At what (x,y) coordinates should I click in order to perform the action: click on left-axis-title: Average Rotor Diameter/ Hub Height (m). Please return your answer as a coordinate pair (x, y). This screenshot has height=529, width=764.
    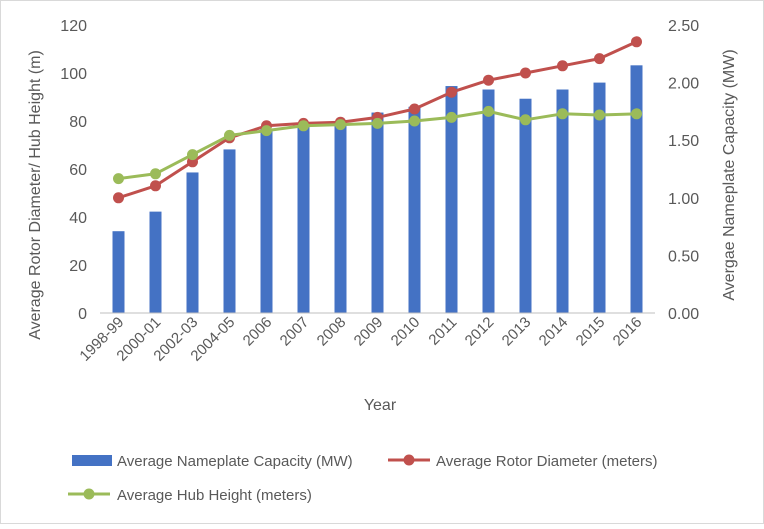
    Looking at the image, I should click on (35, 195).